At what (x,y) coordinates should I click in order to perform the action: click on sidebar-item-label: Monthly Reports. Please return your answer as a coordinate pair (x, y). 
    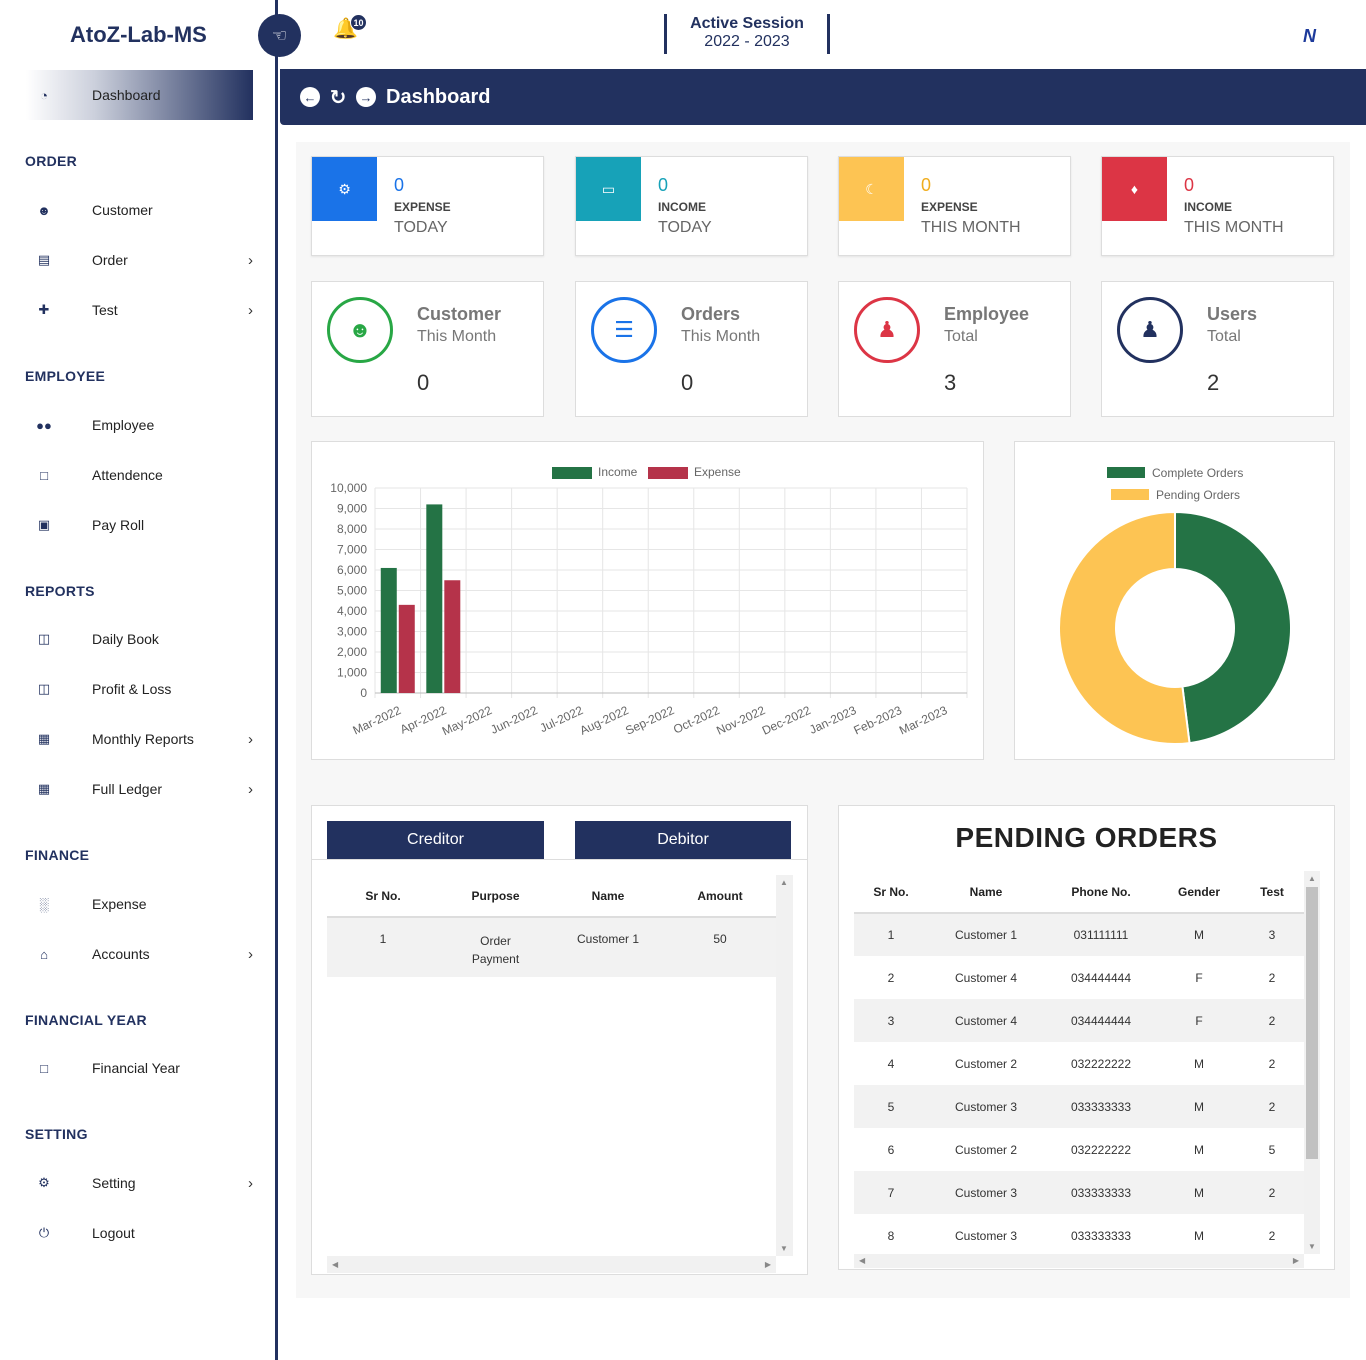
    Looking at the image, I should click on (143, 739).